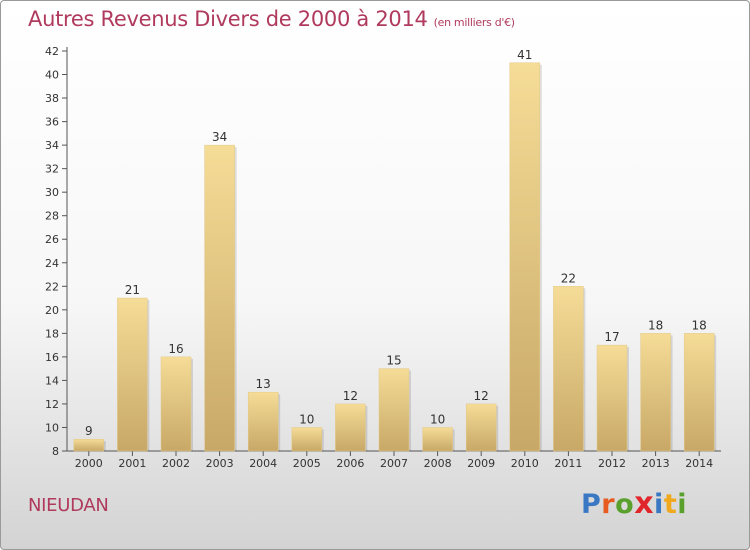  What do you see at coordinates (52, 192) in the screenshot?
I see `y-tick-label: 30` at bounding box center [52, 192].